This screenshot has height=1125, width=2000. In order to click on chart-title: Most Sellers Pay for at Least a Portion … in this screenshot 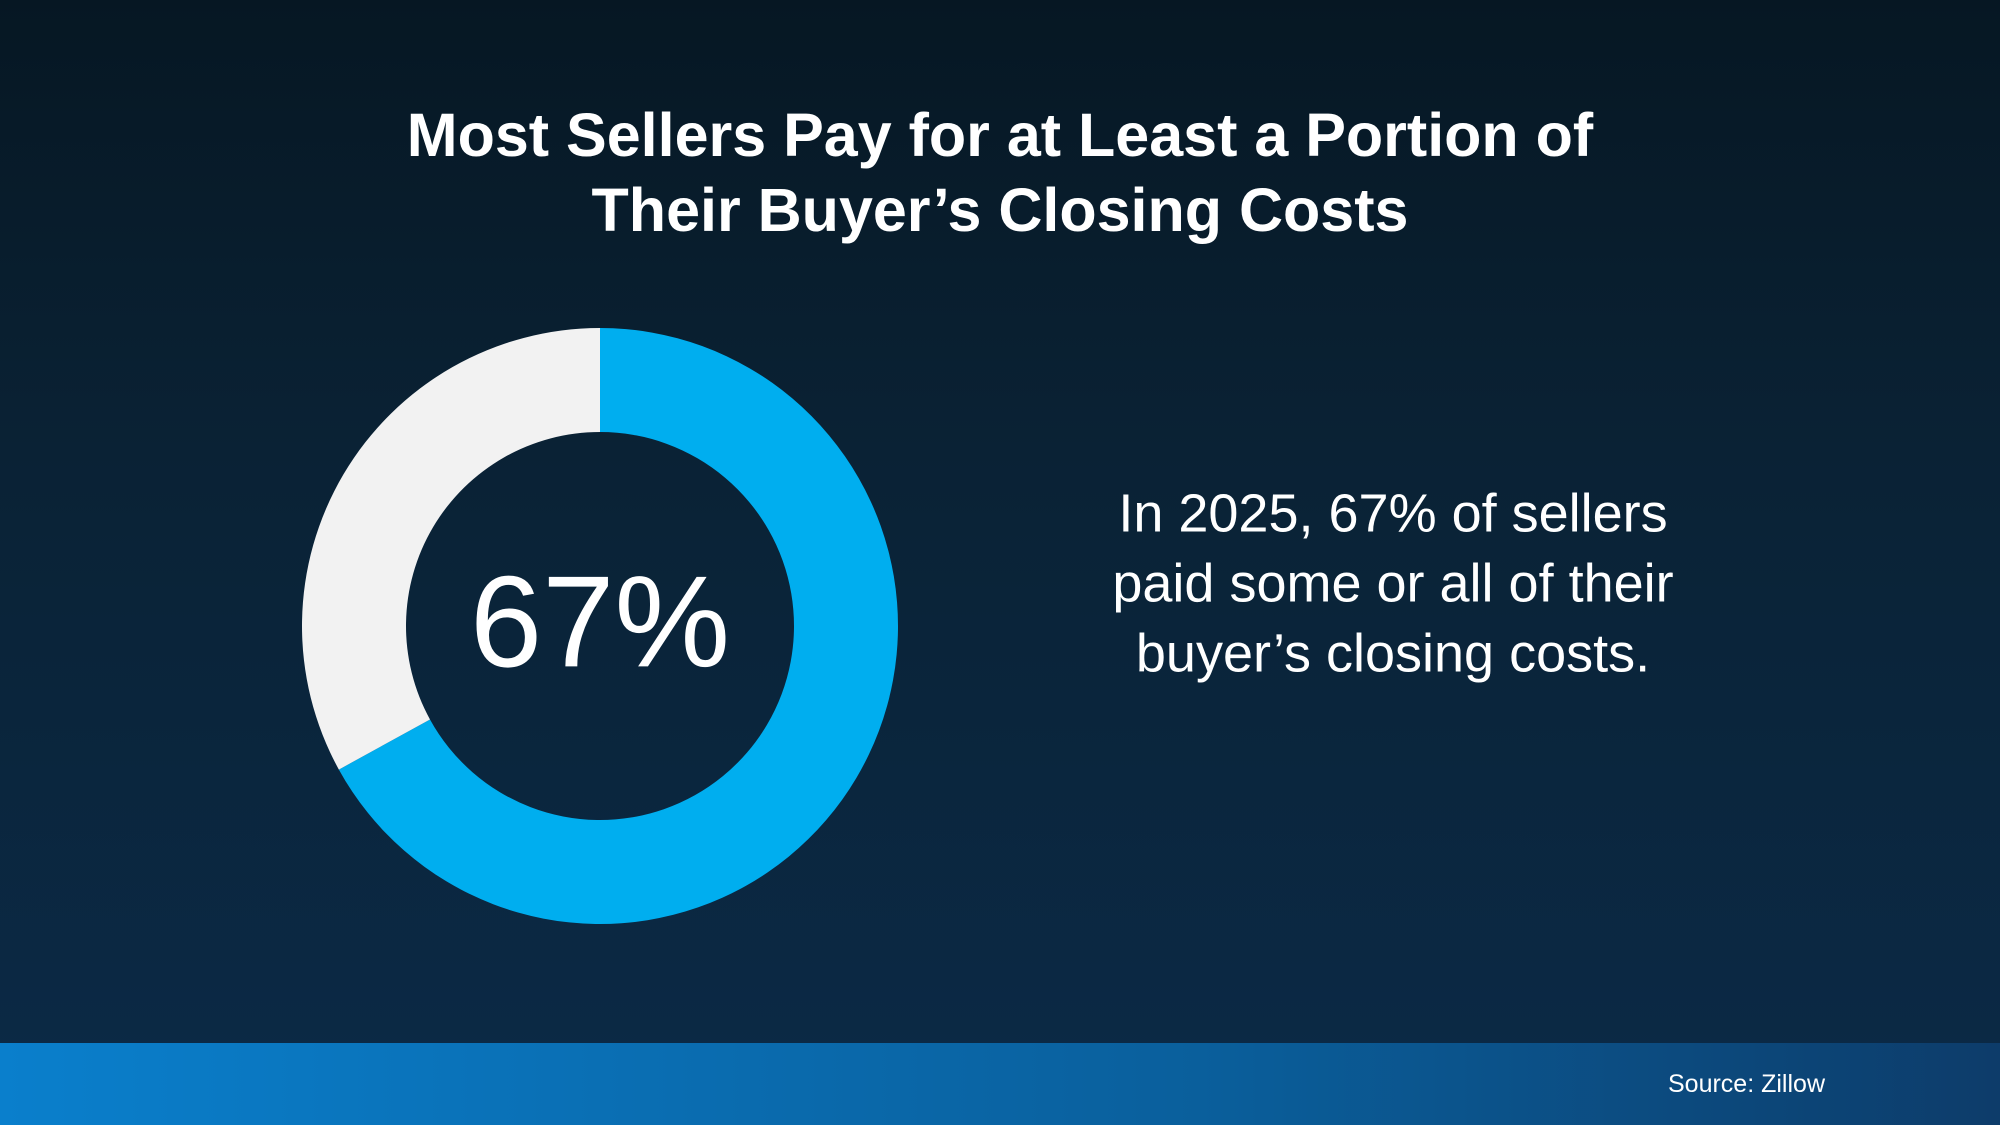, I will do `click(1000, 172)`.